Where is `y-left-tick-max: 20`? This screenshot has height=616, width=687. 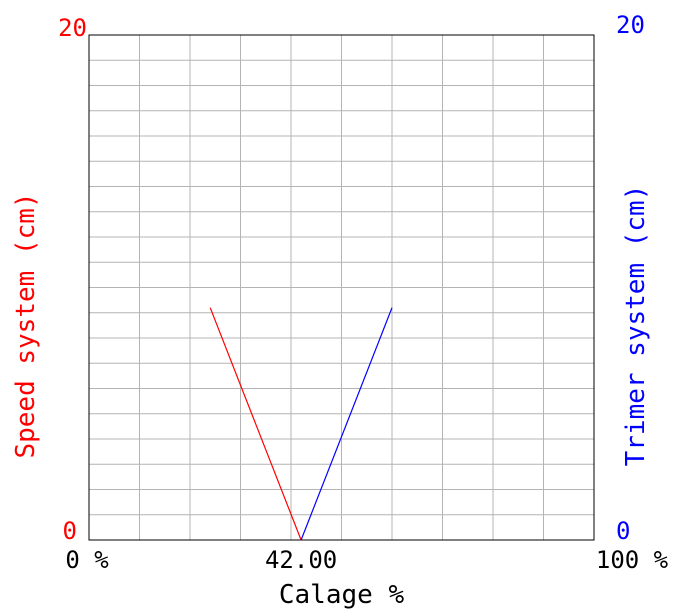 y-left-tick-max: 20 is located at coordinates (72, 28).